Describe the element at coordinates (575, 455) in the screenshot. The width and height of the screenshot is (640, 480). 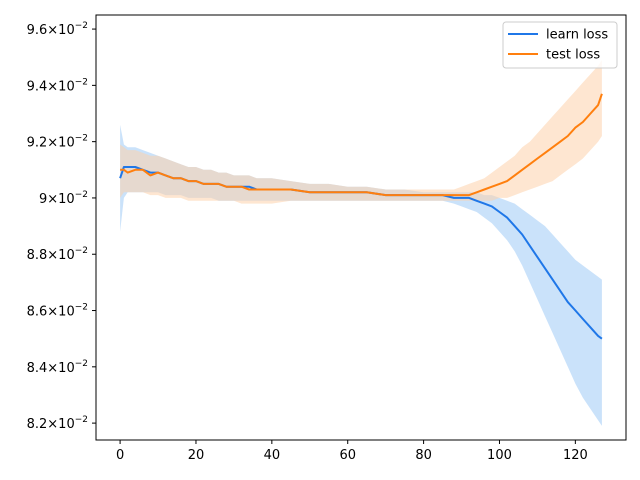
I see `x-tick-label: 120` at that location.